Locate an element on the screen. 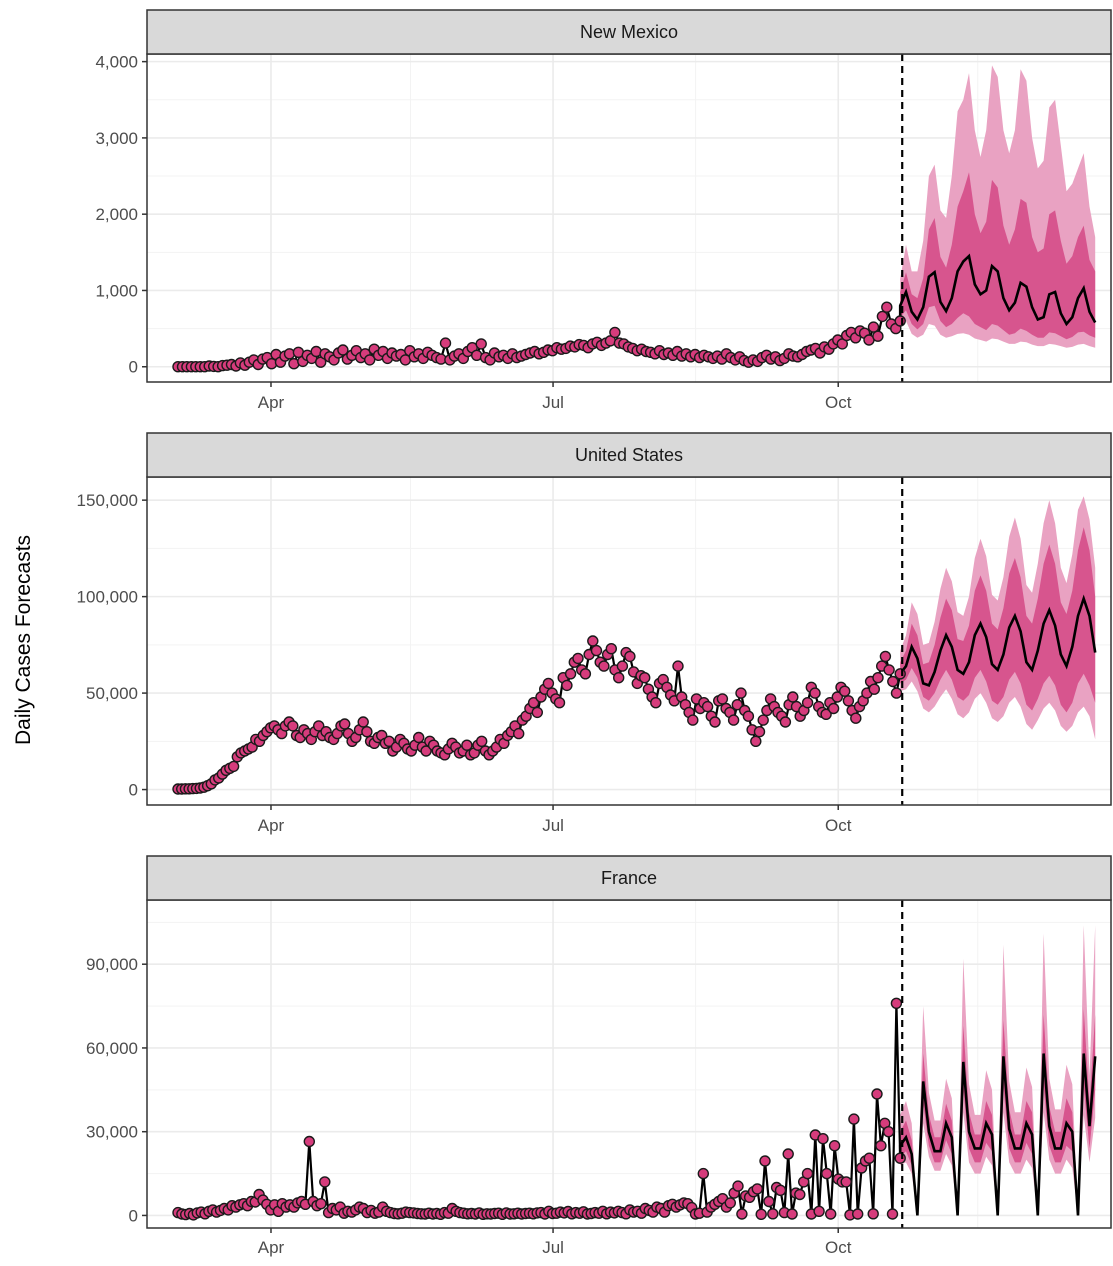 The width and height of the screenshot is (1113, 1266). y-tick-label: 60,000 is located at coordinates (112, 1048).